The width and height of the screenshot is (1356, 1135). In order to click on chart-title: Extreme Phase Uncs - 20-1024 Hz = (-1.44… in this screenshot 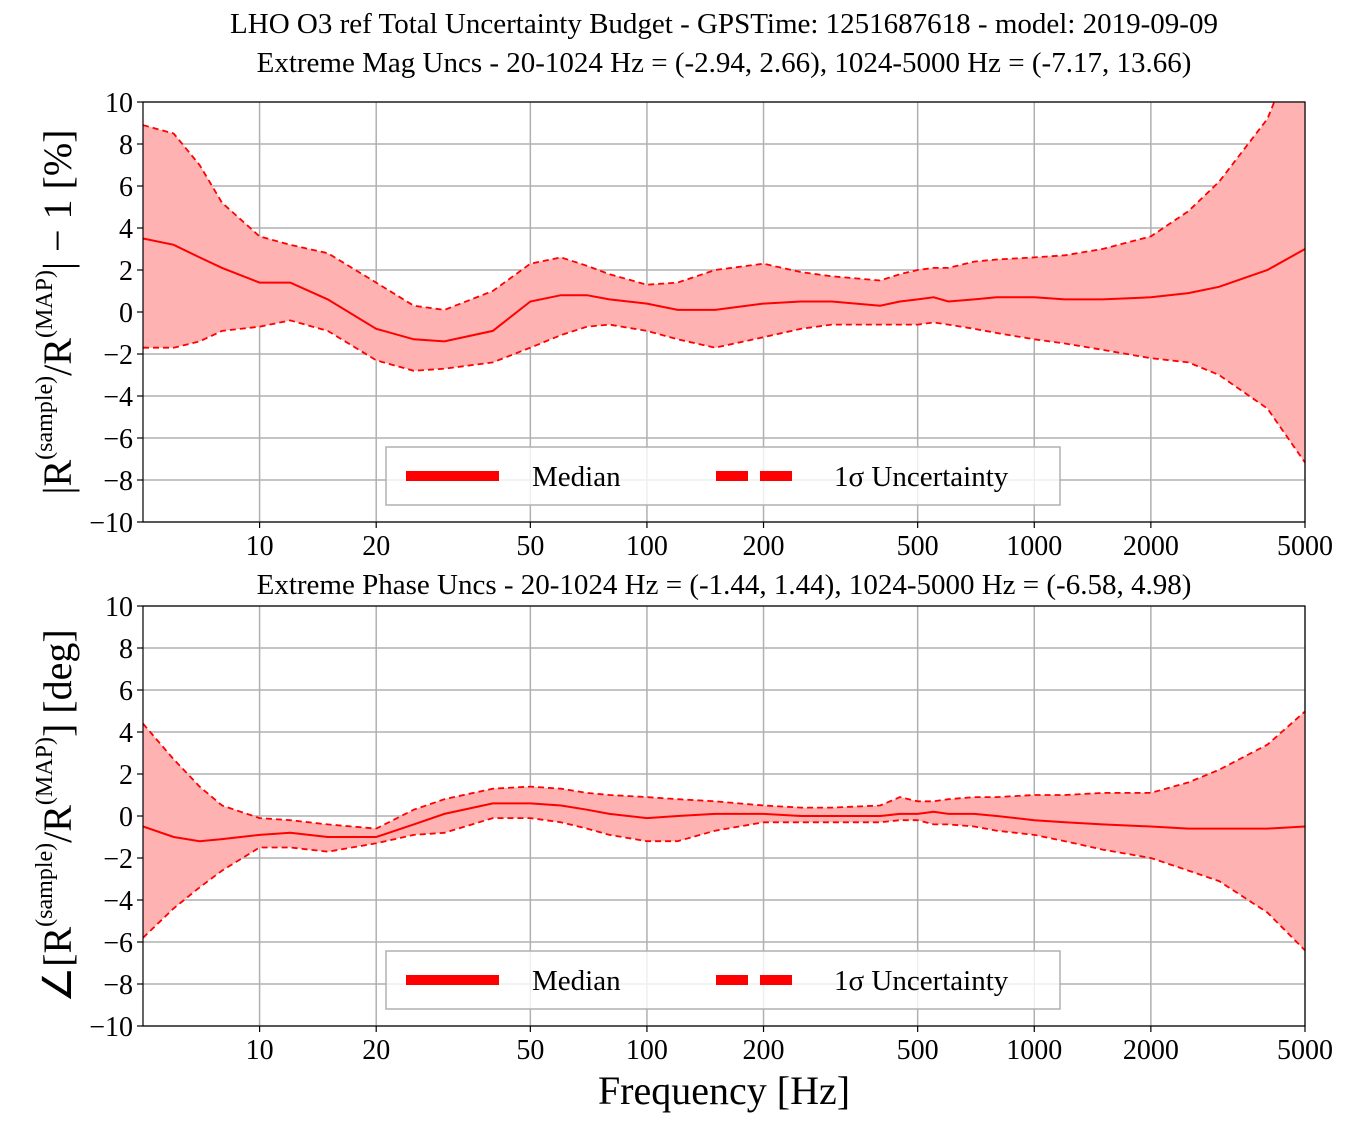, I will do `click(724, 585)`.